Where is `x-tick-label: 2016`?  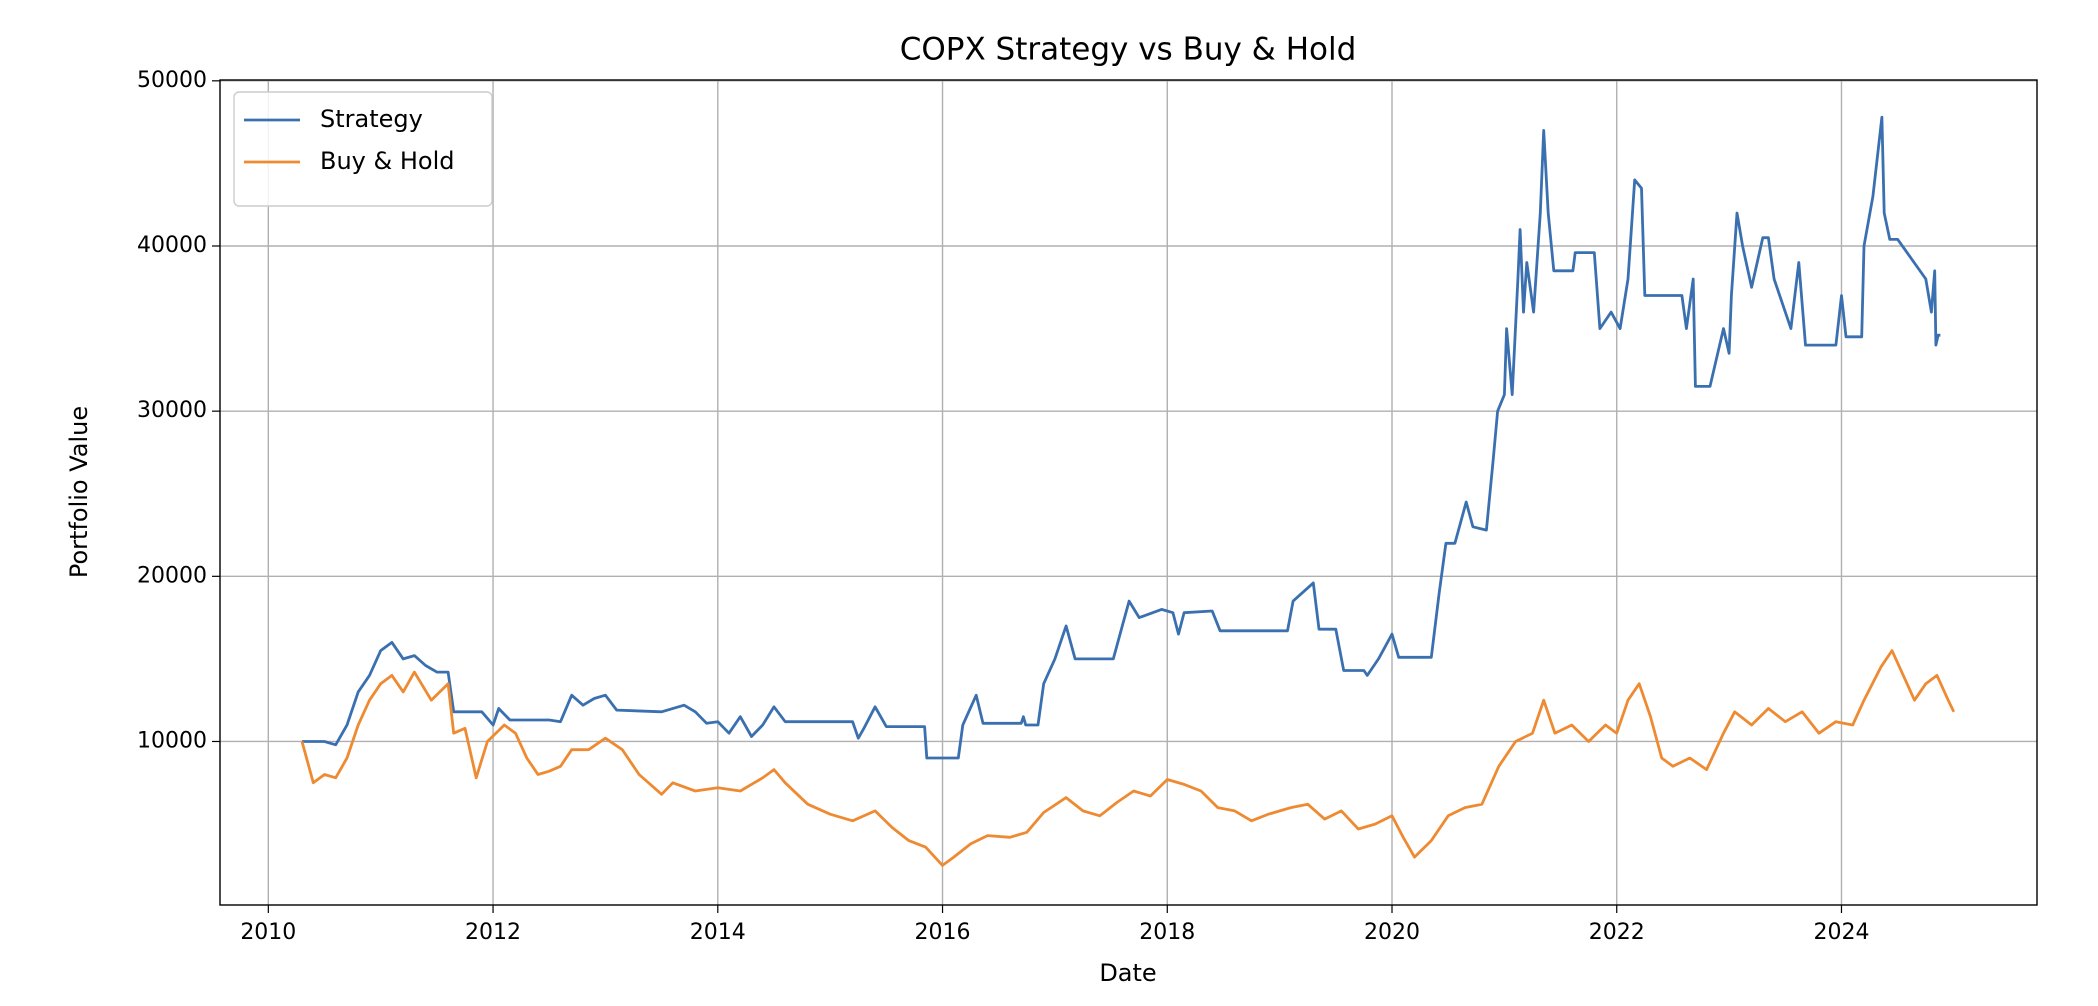
x-tick-label: 2016 is located at coordinates (943, 932).